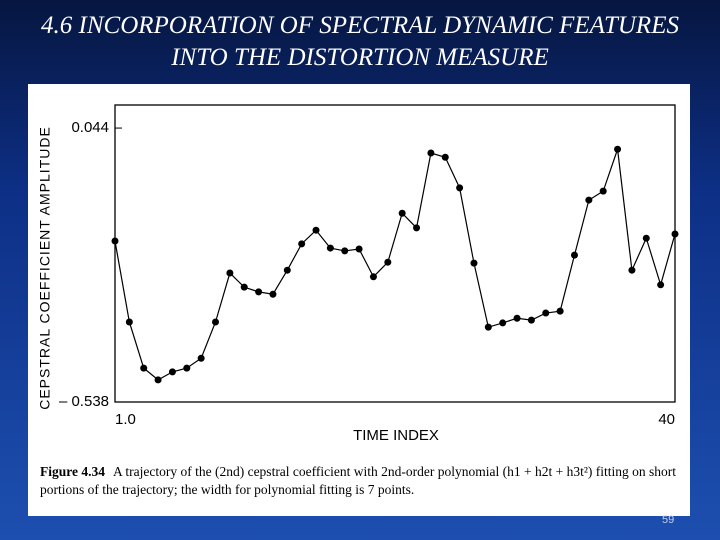  Describe the element at coordinates (666, 419) in the screenshot. I see `x-tick-label: 40` at that location.